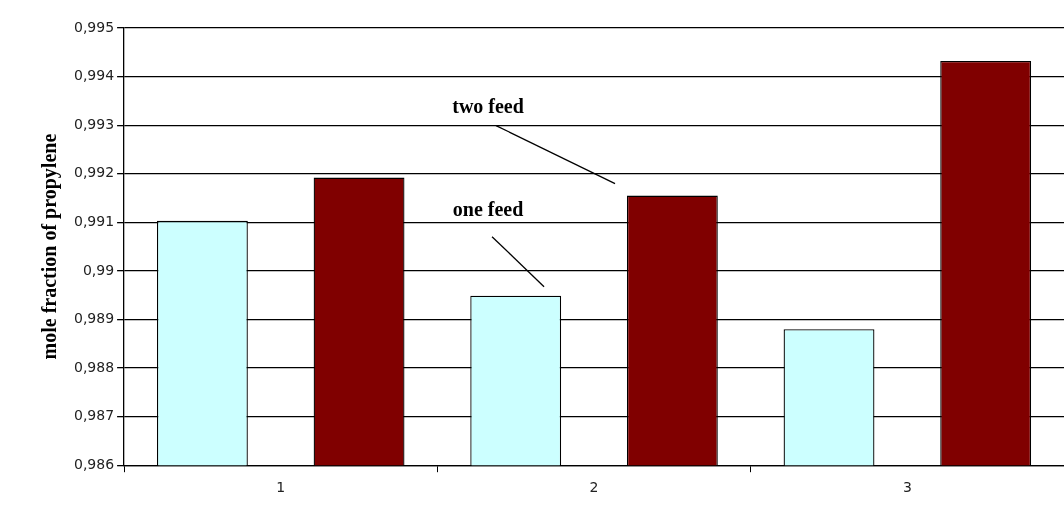 The image size is (1064, 513). Describe the element at coordinates (907, 487) in the screenshot. I see `x-tick-label: 3` at that location.